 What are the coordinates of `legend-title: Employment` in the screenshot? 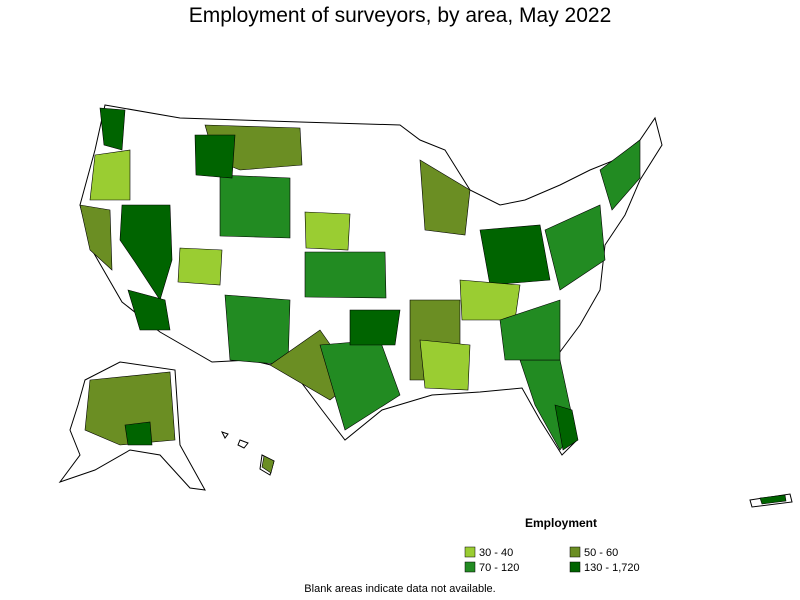 It's located at (561, 523).